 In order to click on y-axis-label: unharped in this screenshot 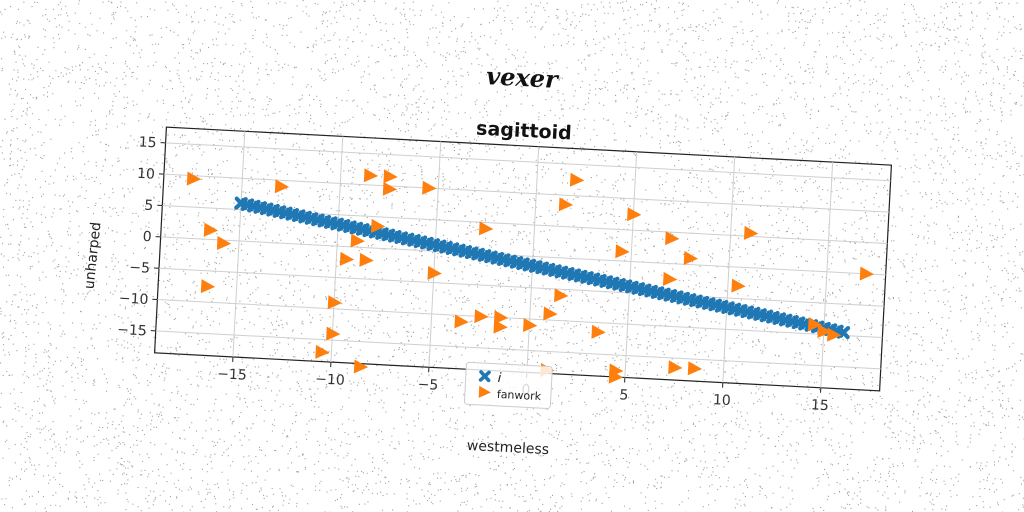, I will do `click(93, 255)`.